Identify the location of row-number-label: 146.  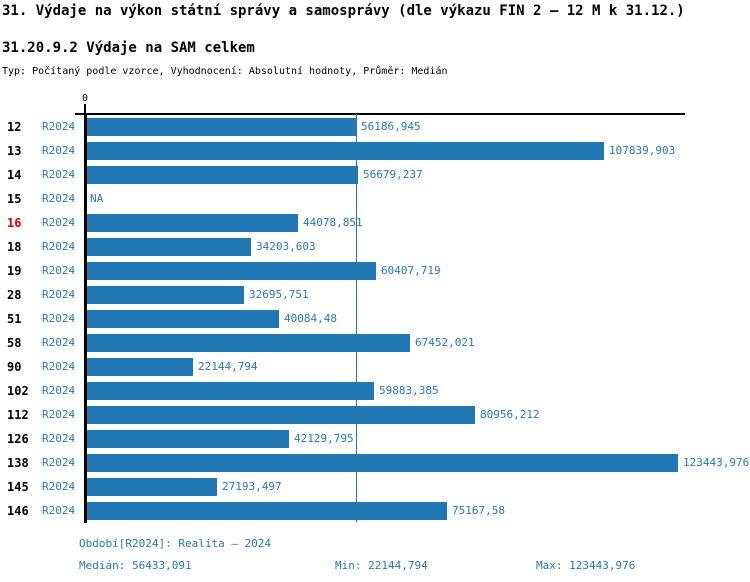
(18, 511).